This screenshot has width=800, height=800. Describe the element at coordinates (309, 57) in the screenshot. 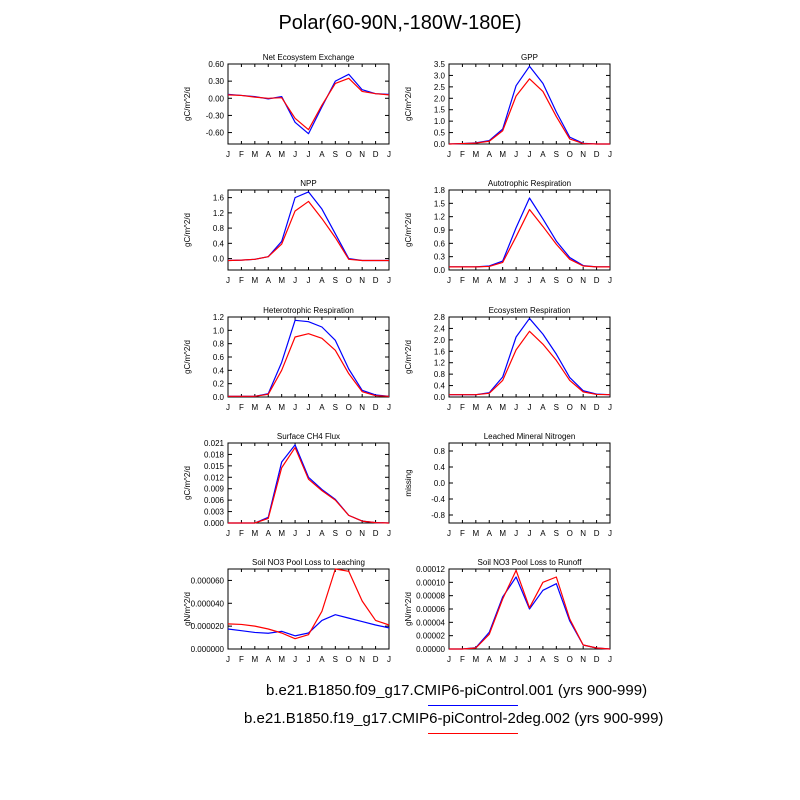

I see `panel-title: Net Ecosystem Exchange` at that location.